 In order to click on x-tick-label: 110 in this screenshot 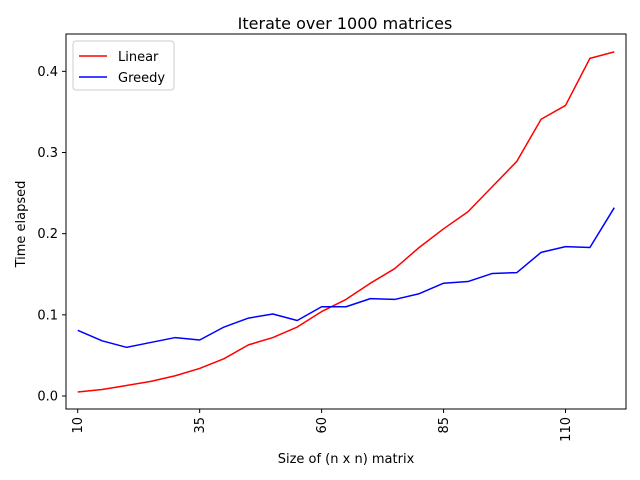, I will do `click(566, 429)`.